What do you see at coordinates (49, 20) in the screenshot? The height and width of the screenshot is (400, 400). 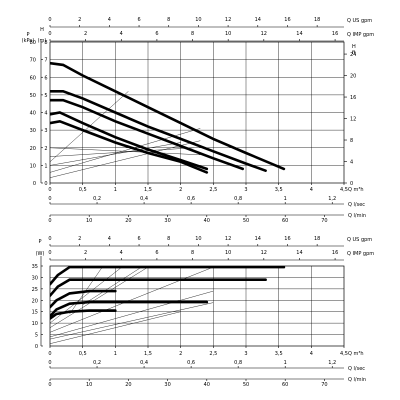 I see `top-axis-tick-label: 0` at bounding box center [49, 20].